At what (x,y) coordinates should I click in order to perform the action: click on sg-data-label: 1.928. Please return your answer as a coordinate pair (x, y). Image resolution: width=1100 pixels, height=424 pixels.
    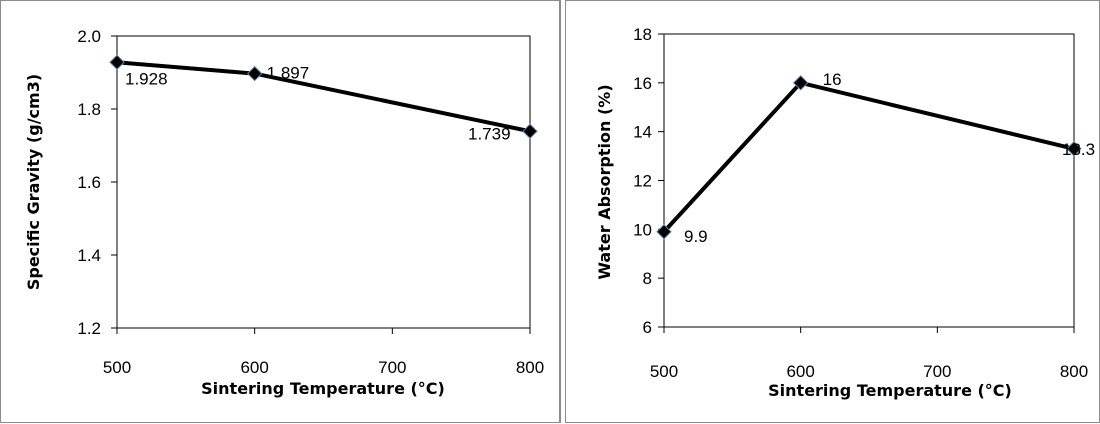
    Looking at the image, I should click on (146, 78).